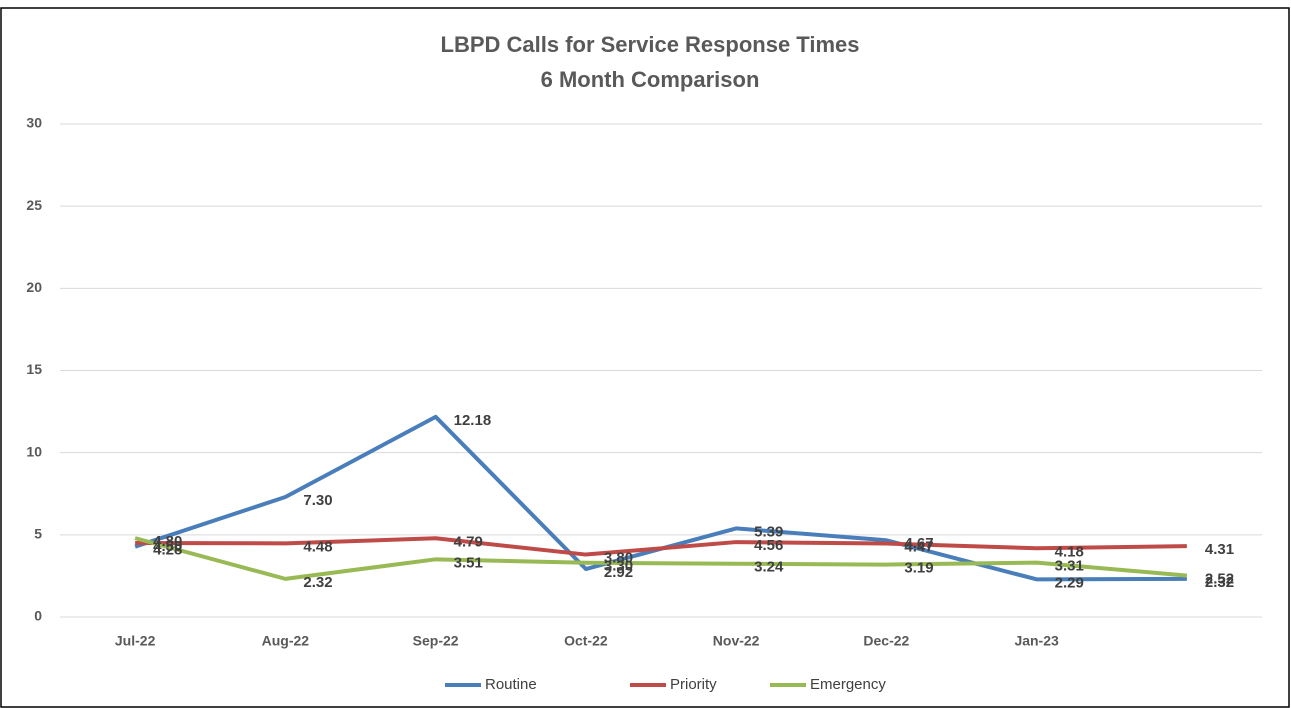 Image resolution: width=1291 pixels, height=708 pixels. I want to click on y-tick-label: 5, so click(38, 534).